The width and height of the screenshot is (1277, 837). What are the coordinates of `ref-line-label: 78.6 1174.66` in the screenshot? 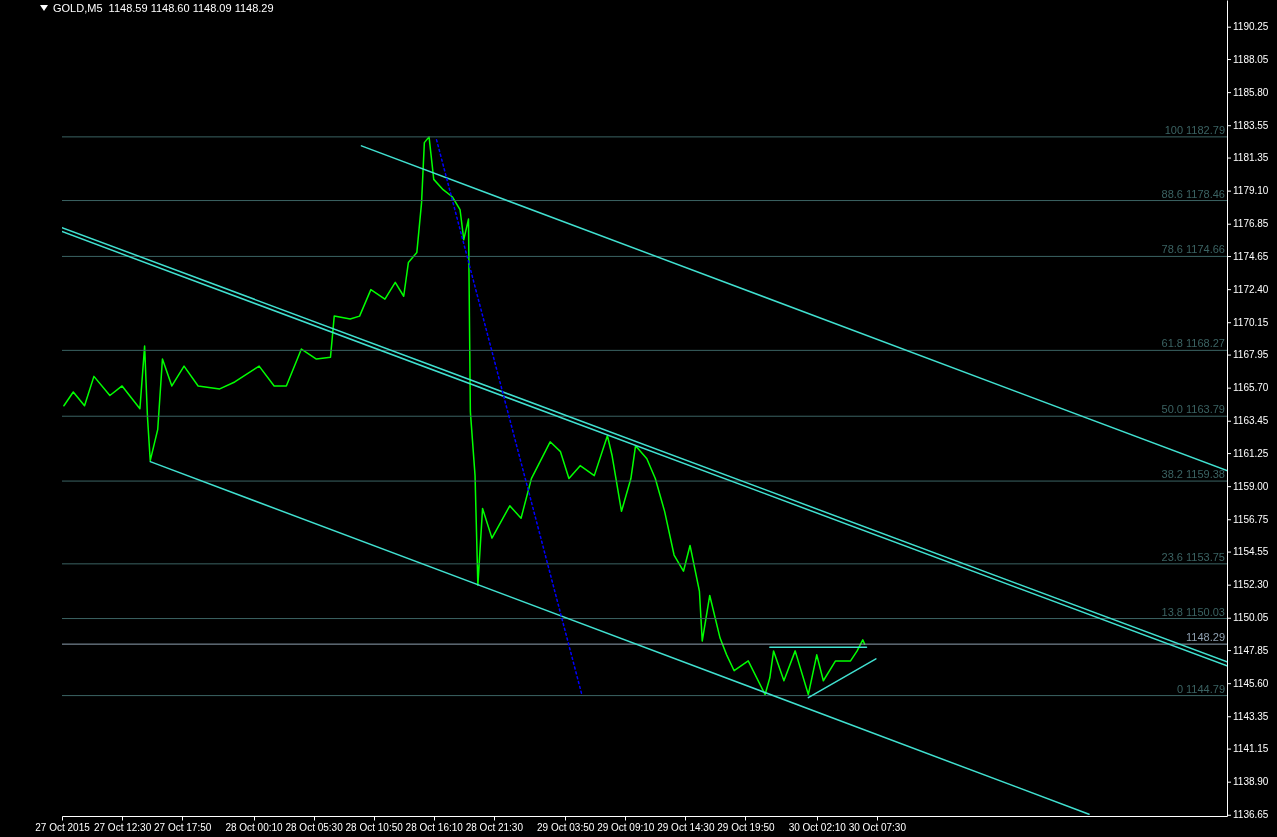 It's located at (1193, 249).